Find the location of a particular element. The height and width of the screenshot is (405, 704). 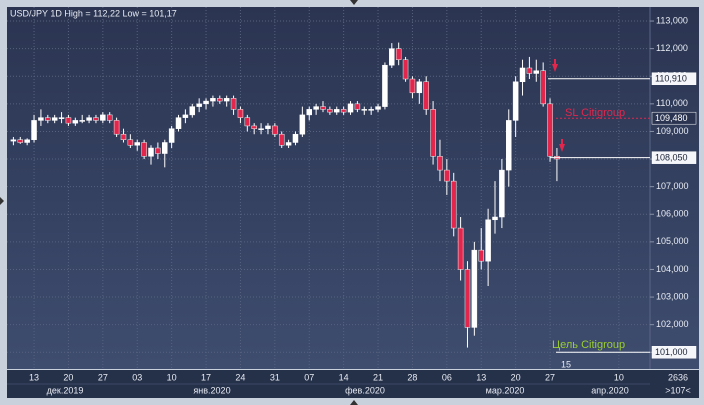

annotation: Цель Citigroup is located at coordinates (588, 345).